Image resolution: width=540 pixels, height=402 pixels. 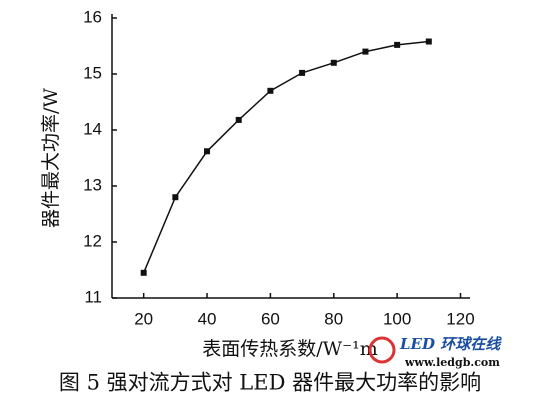 What do you see at coordinates (92, 72) in the screenshot?
I see `y-tick-label: 15` at bounding box center [92, 72].